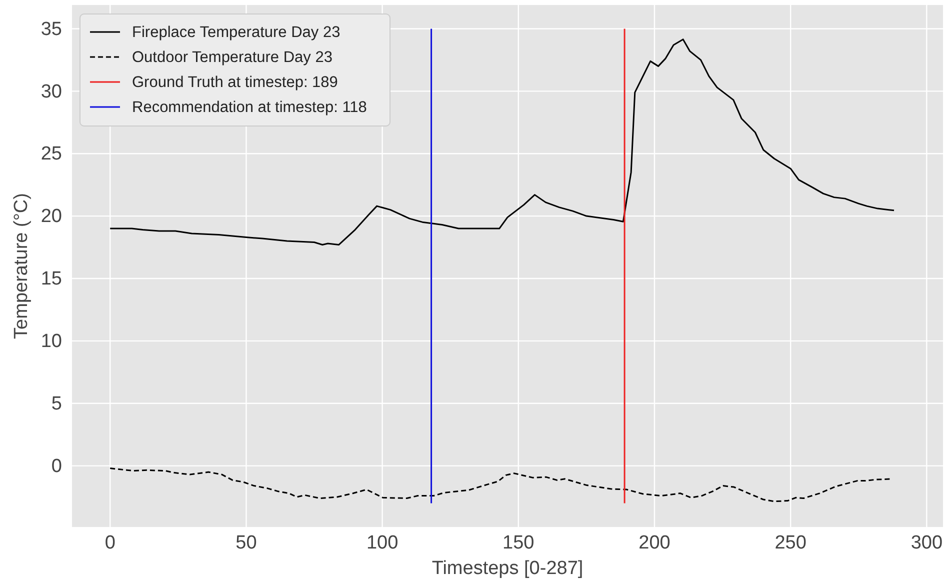 This screenshot has width=949, height=579. I want to click on y-tick-label: 35, so click(51, 29).